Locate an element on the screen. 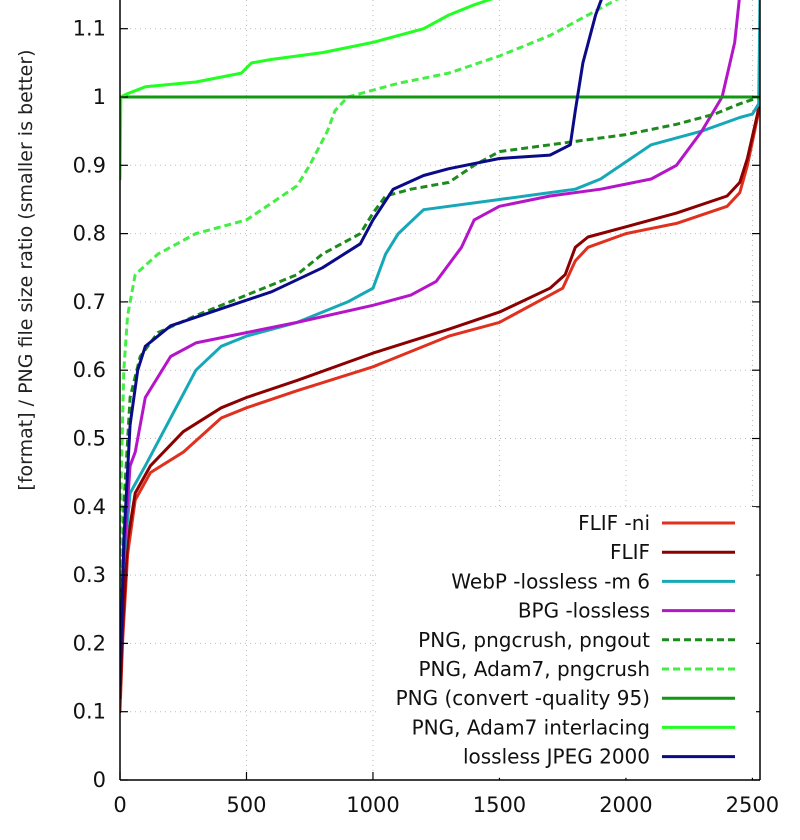 This screenshot has height=840, width=800. y-tick-label: 1.1 is located at coordinates (89, 29).